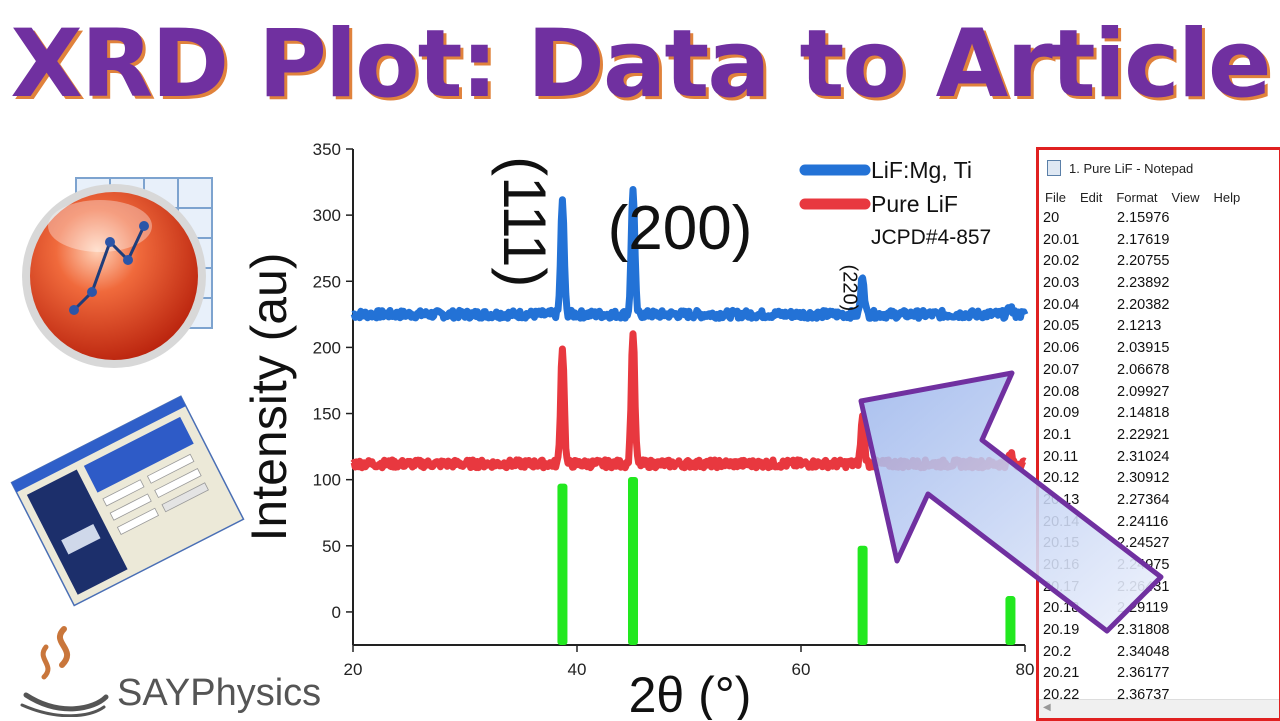 This screenshot has height=721, width=1280. Describe the element at coordinates (1143, 543) in the screenshot. I see `notepad-y-value: 2.24527` at that location.